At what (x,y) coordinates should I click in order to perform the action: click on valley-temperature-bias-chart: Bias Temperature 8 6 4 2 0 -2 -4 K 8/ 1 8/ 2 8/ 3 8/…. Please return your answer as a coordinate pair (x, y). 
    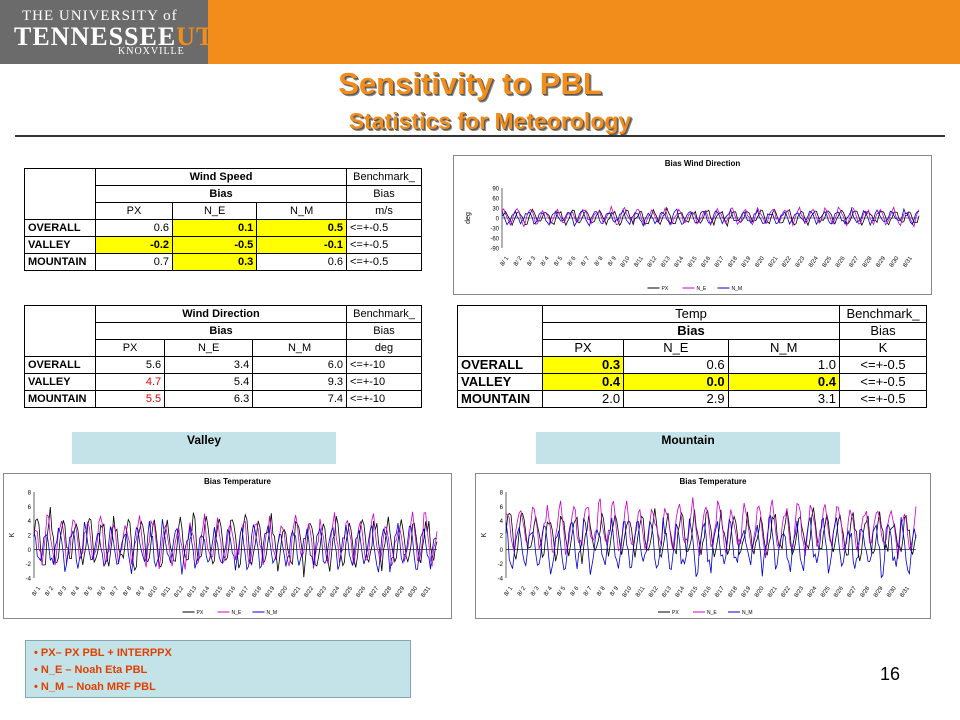
    Looking at the image, I should click on (227, 546).